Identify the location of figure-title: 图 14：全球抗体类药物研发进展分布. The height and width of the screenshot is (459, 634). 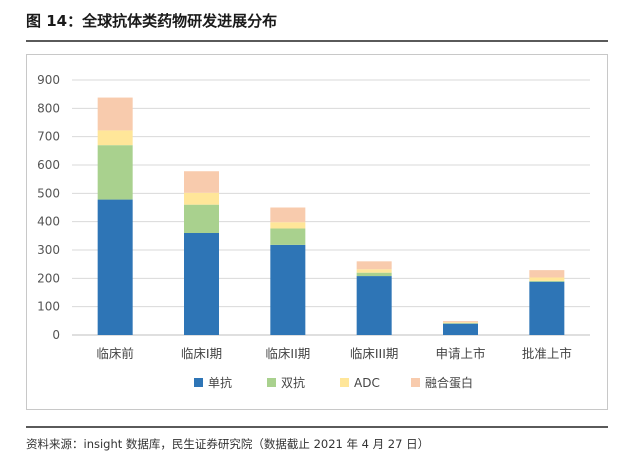
(152, 21).